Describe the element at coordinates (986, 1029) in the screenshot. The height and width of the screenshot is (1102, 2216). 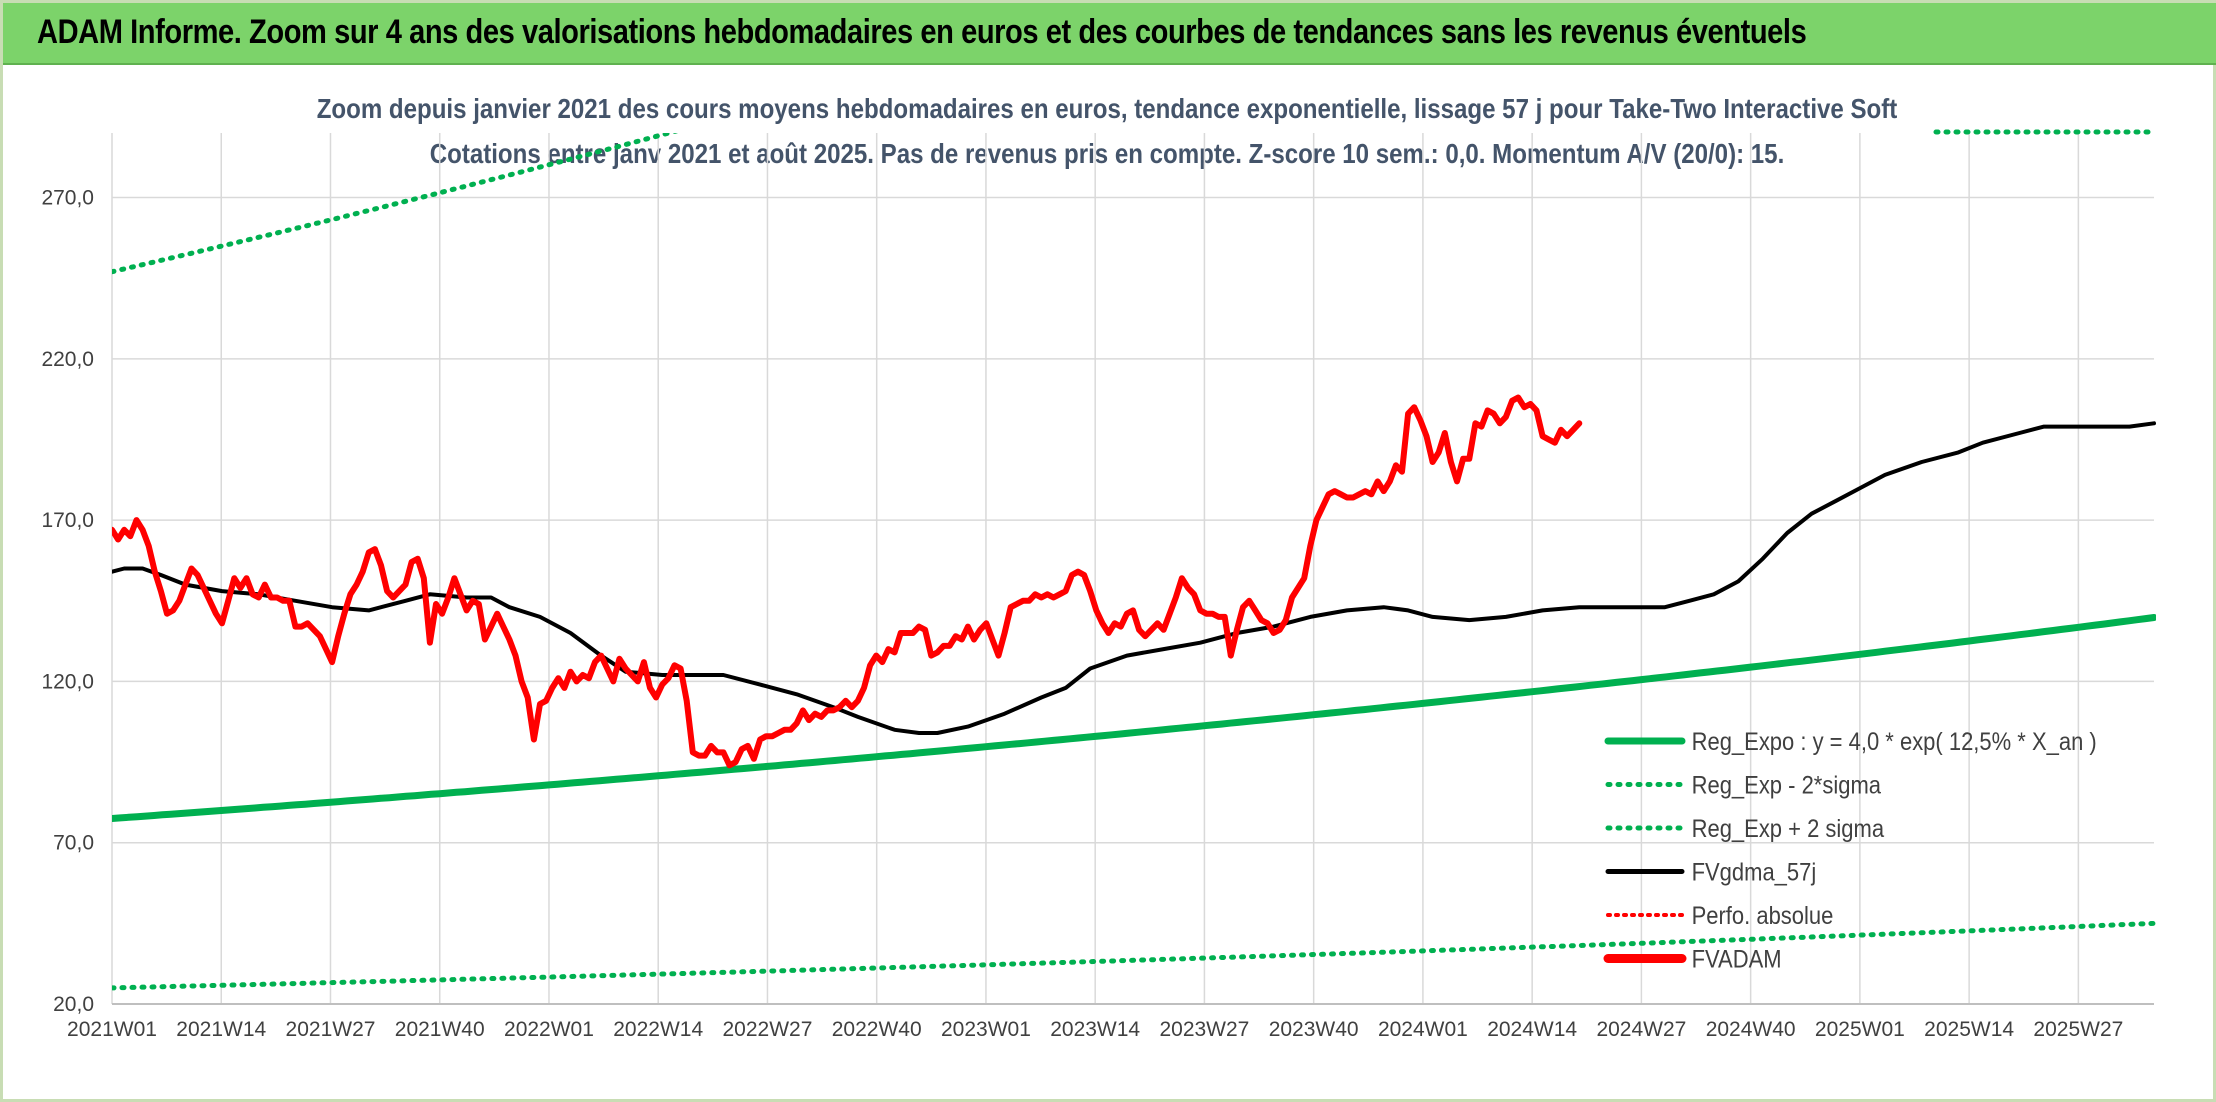
I see `x-tick-label: 2023W01` at that location.